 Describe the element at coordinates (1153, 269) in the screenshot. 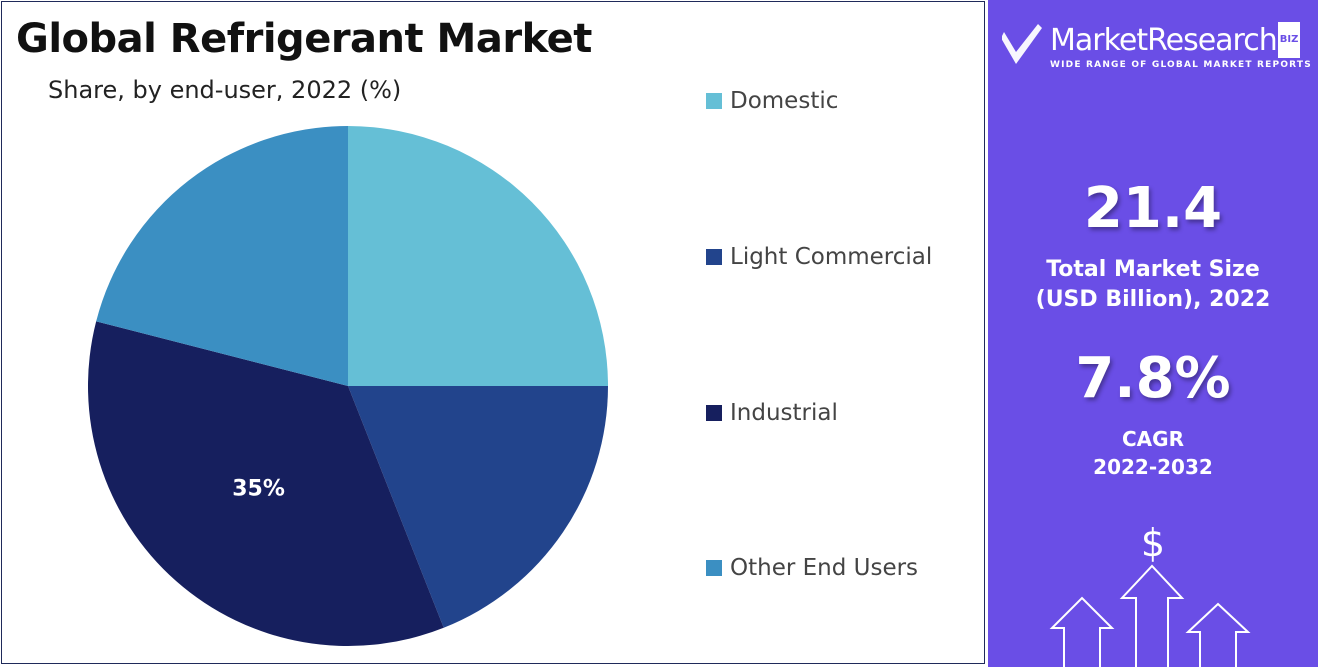

I see `market-size-label-line1: Total Market Size` at that location.